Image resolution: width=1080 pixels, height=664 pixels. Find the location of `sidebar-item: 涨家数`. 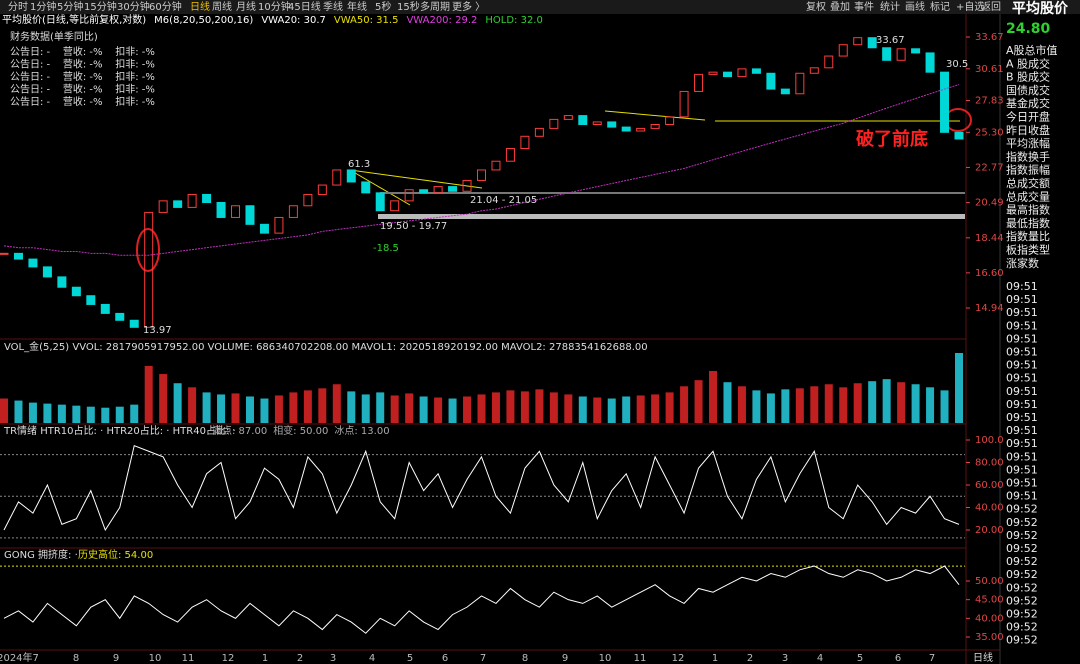

sidebar-item: 涨家数 is located at coordinates (1022, 263).